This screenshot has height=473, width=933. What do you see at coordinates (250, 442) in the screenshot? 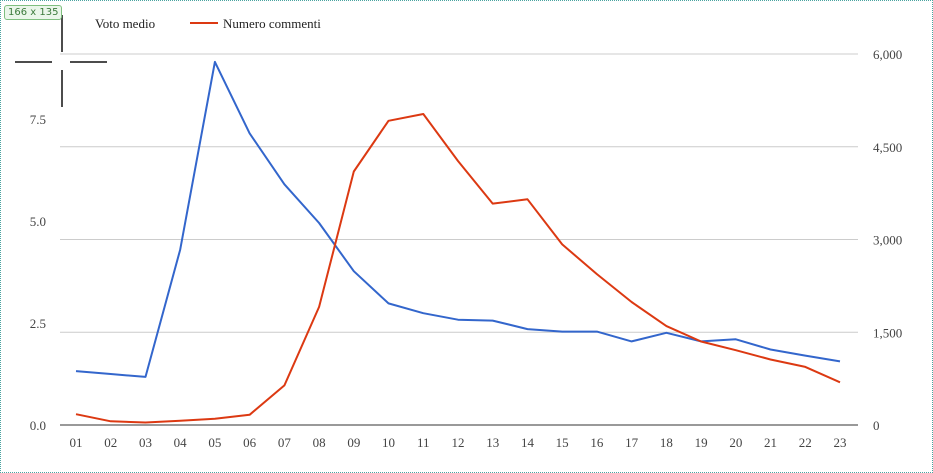
I see `x-tick-label: 06` at bounding box center [250, 442].